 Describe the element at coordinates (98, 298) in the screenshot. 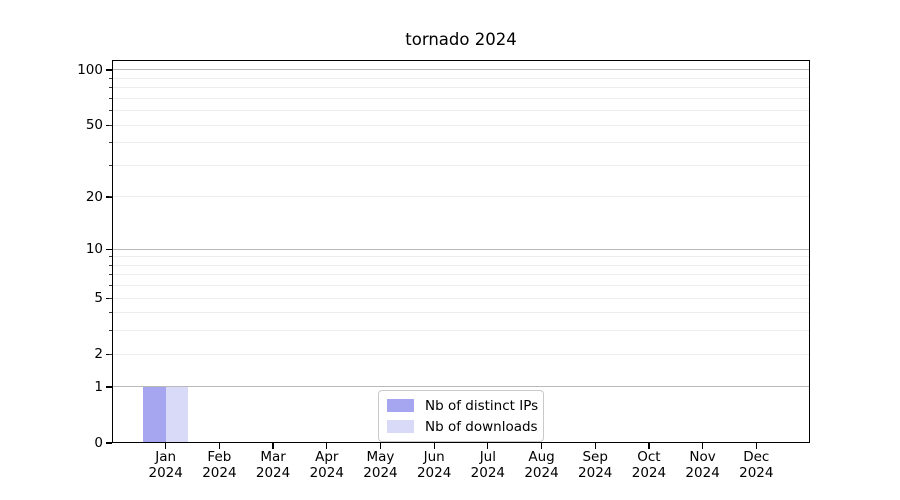

I see `y-tick-label-5: 5` at that location.